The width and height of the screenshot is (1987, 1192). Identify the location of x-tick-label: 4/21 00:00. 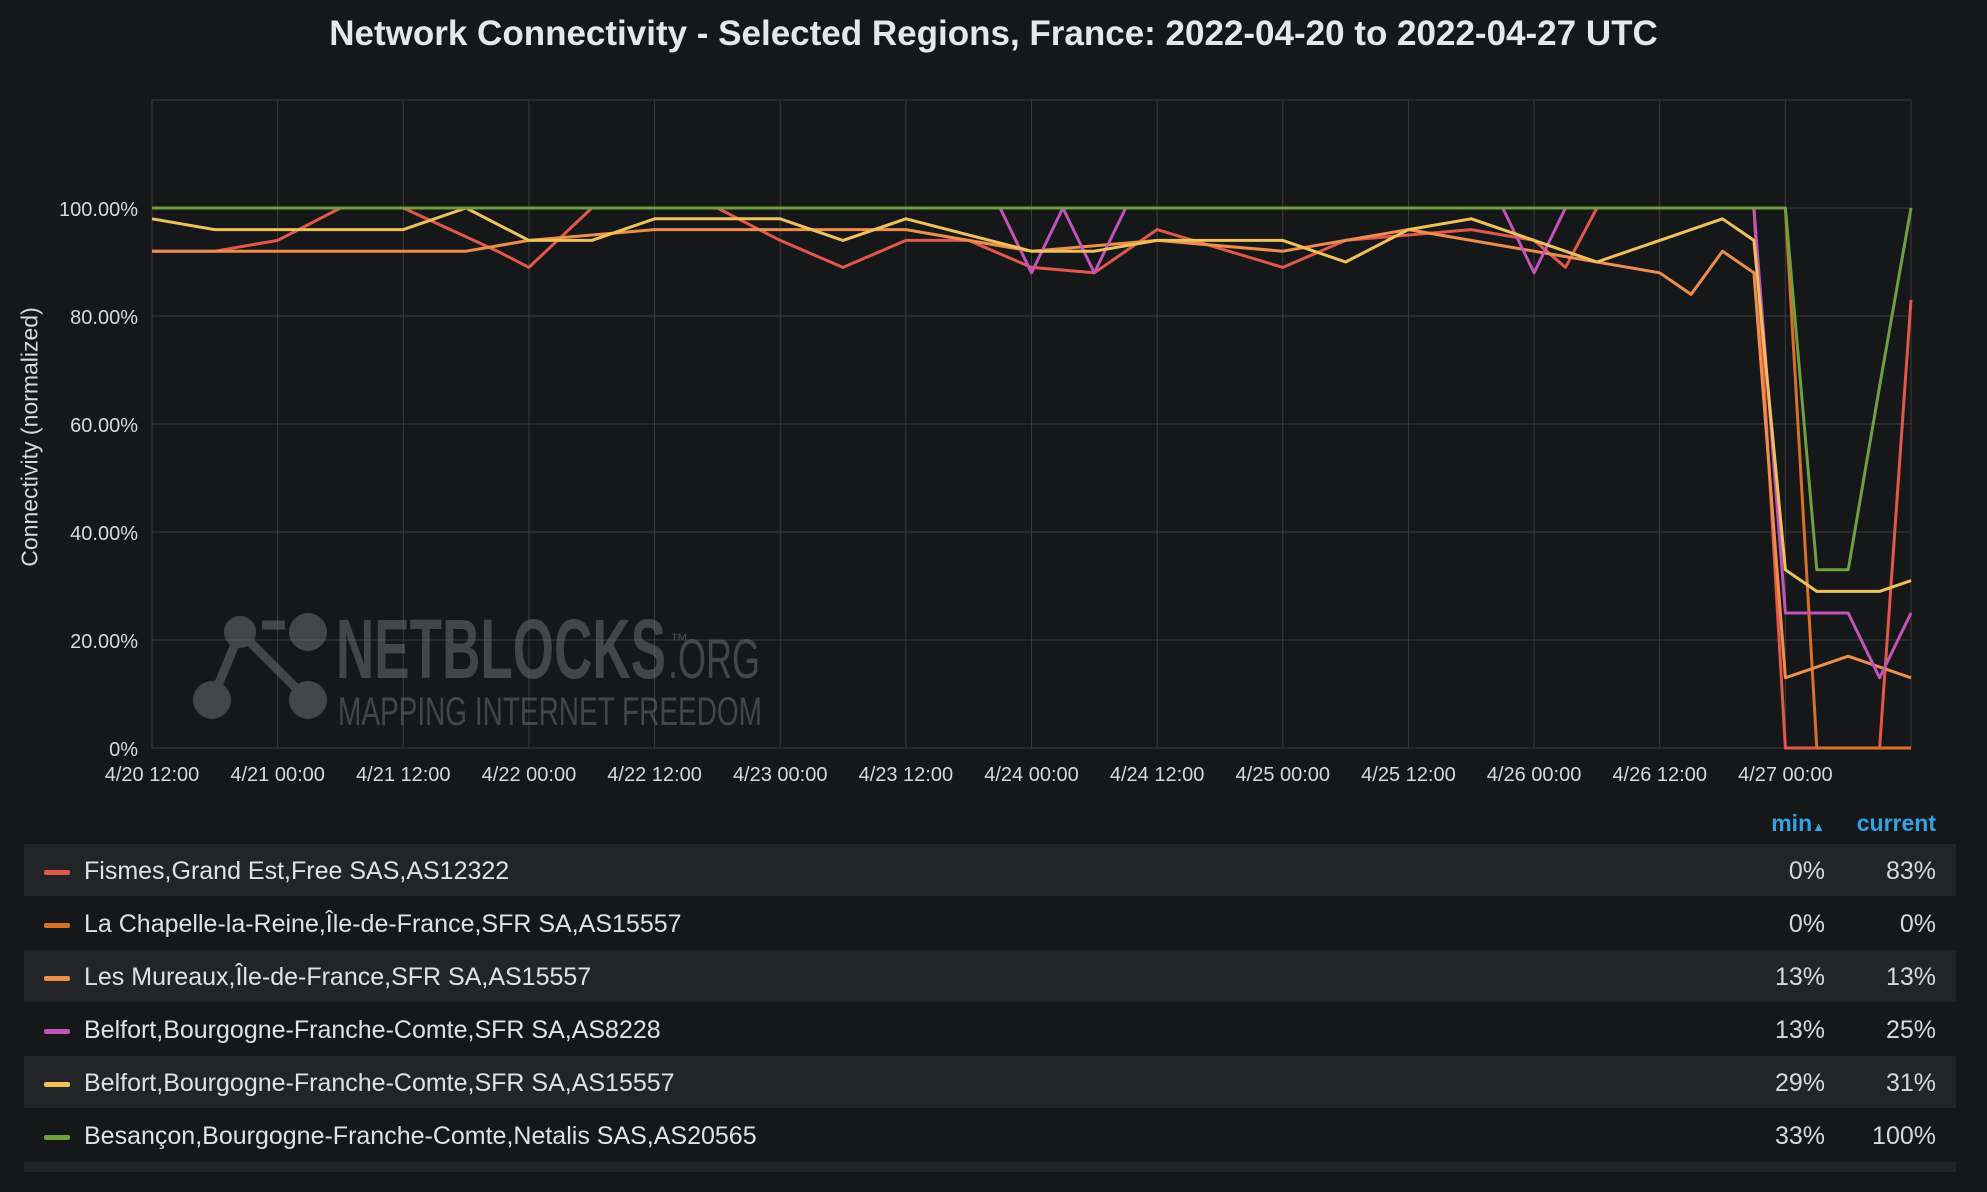
(277, 775).